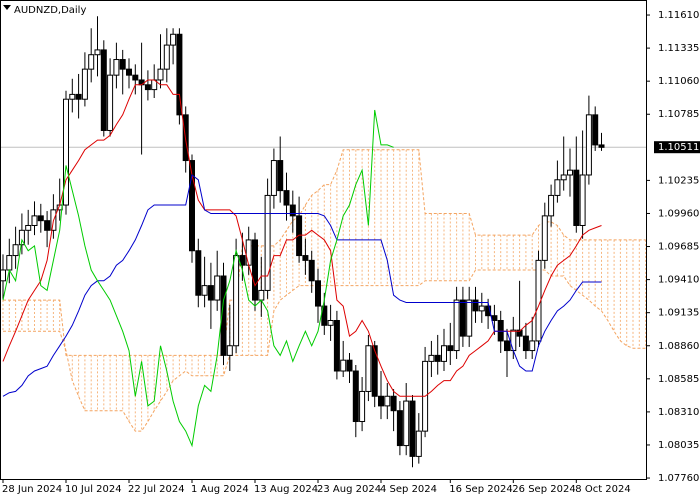 The height and width of the screenshot is (500, 700). I want to click on x-tick-label: 16 Sep 2024, so click(480, 489).